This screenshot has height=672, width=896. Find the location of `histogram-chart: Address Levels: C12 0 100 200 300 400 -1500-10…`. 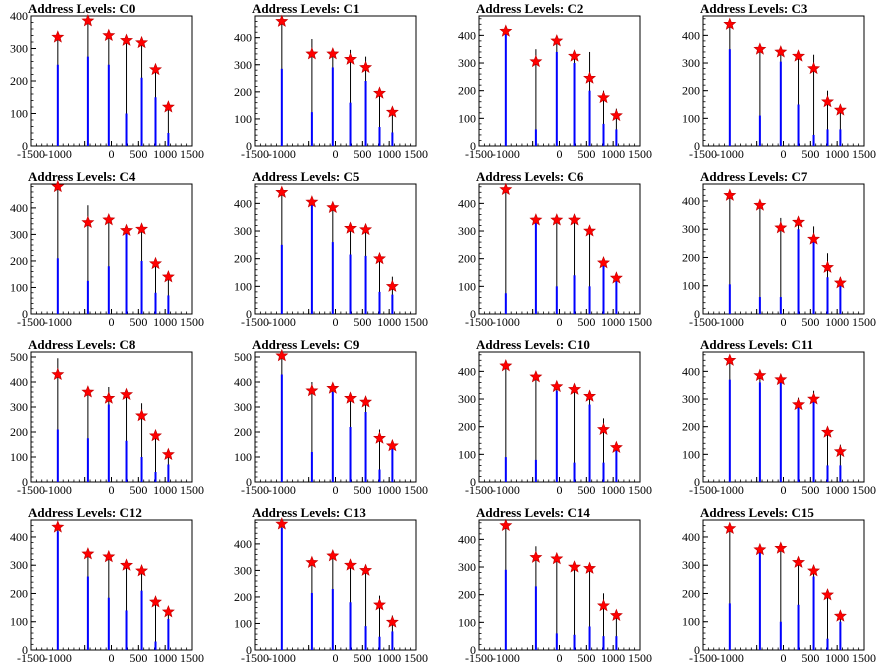

histogram-chart: Address Levels: C12 0 100 200 300 400 -1500-10… is located at coordinates (107, 585).